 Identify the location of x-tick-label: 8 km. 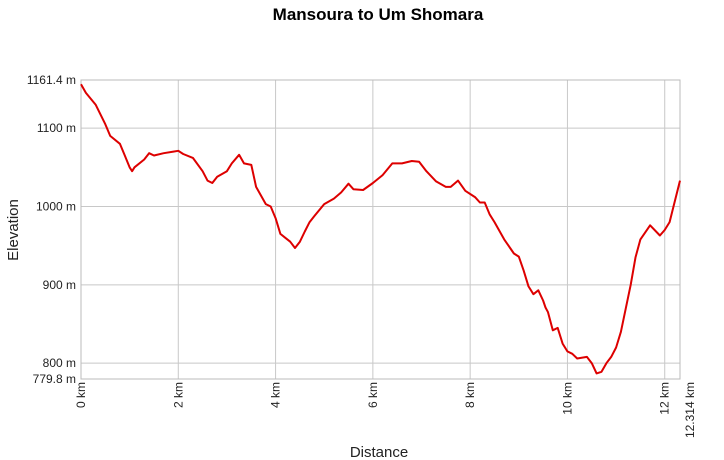
(470, 395).